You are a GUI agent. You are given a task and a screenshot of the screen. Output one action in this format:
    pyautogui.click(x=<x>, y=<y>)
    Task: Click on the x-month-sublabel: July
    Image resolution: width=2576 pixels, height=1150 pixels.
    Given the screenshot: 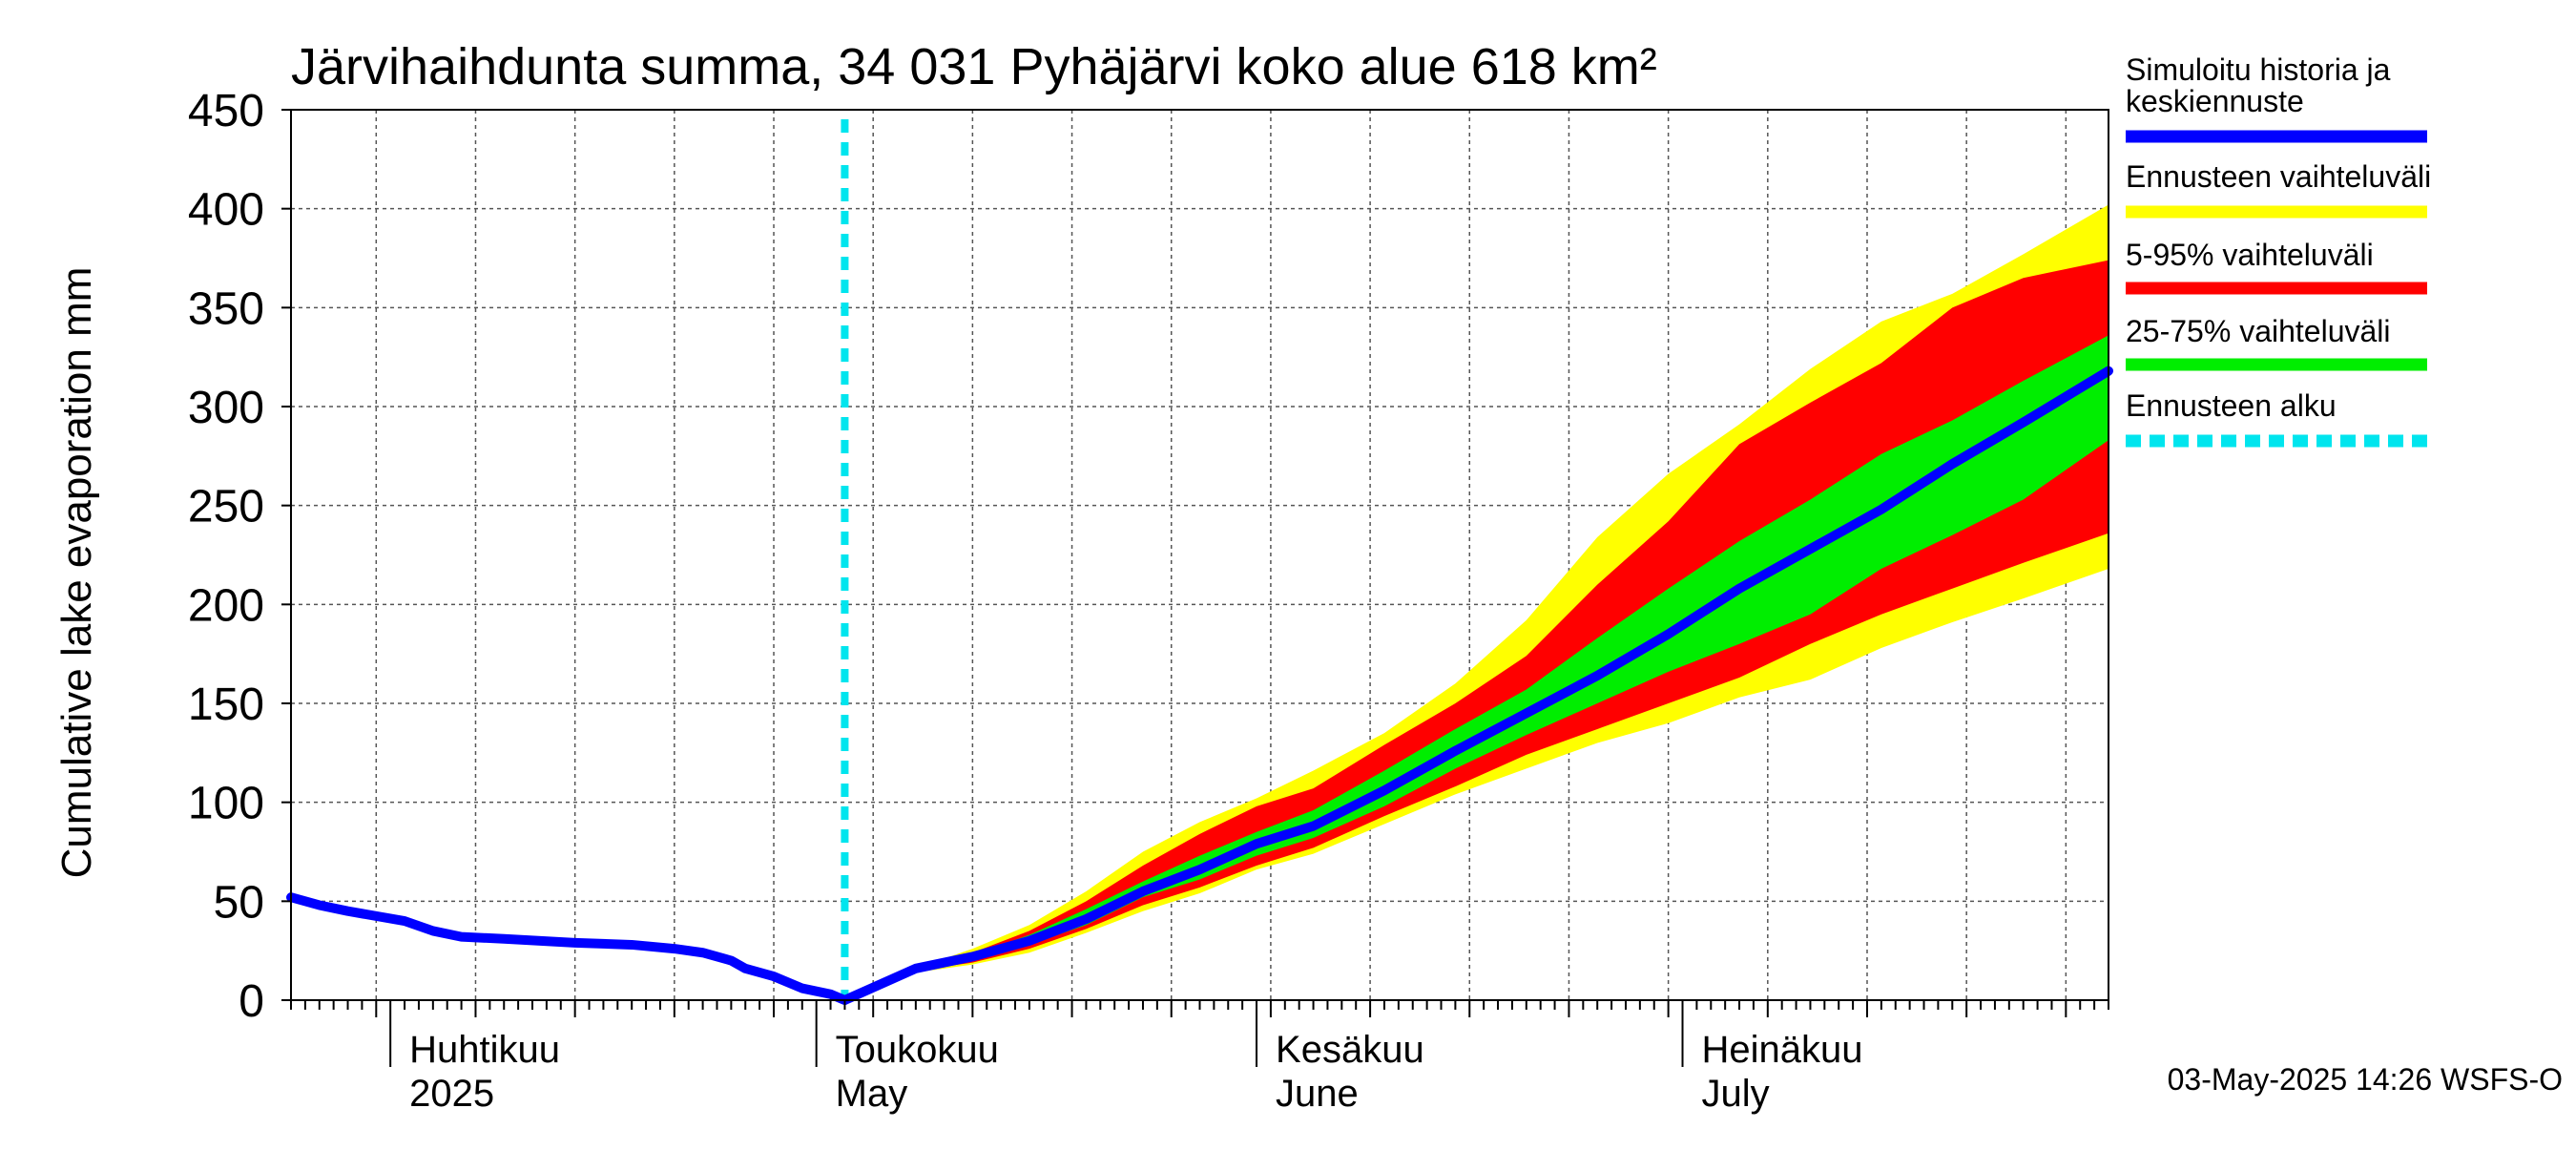 What is the action you would take?
    pyautogui.click(x=1736, y=1094)
    